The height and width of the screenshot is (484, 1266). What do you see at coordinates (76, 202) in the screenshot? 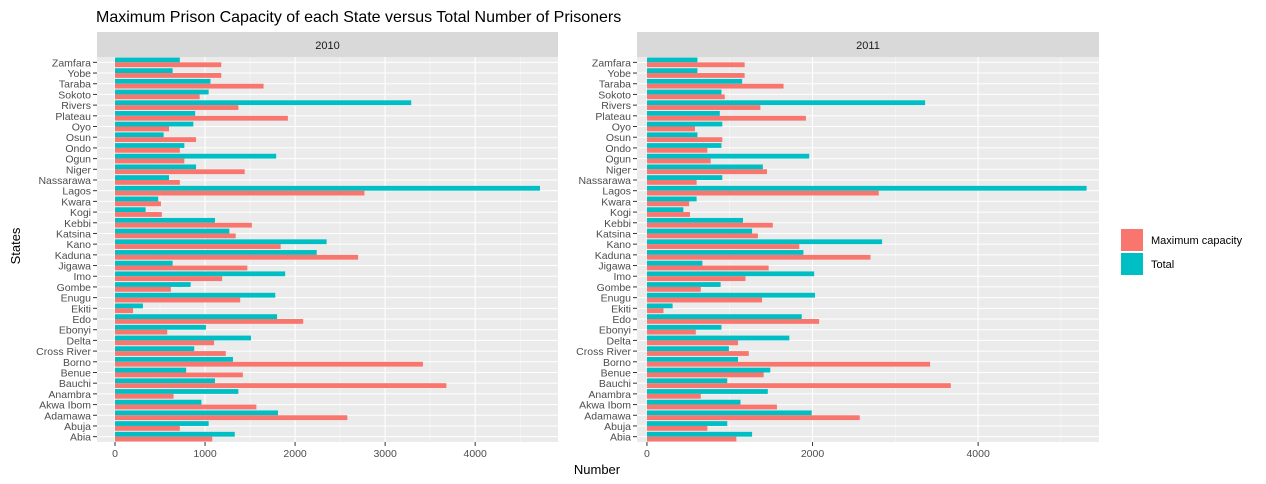
I see `y-tick-label: Kwara` at bounding box center [76, 202].